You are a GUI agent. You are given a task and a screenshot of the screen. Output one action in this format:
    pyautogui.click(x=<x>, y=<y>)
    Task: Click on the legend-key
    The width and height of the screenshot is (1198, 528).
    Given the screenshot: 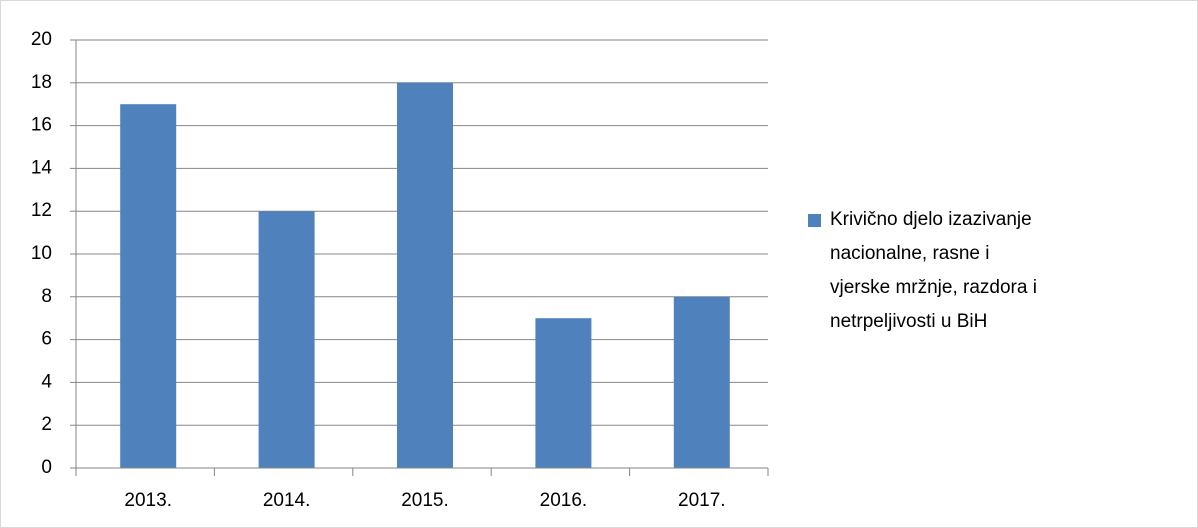 What is the action you would take?
    pyautogui.click(x=814, y=220)
    